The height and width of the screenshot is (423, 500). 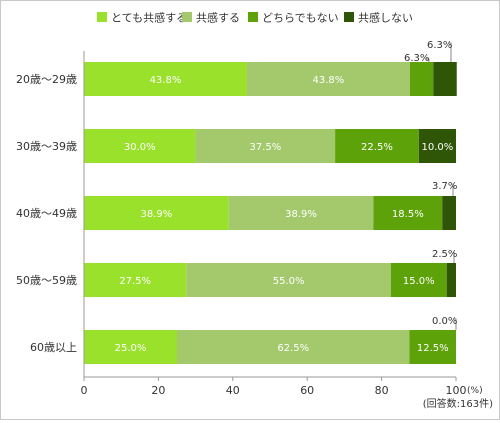 I want to click on bar-value-label: 27.5%, so click(x=135, y=281).